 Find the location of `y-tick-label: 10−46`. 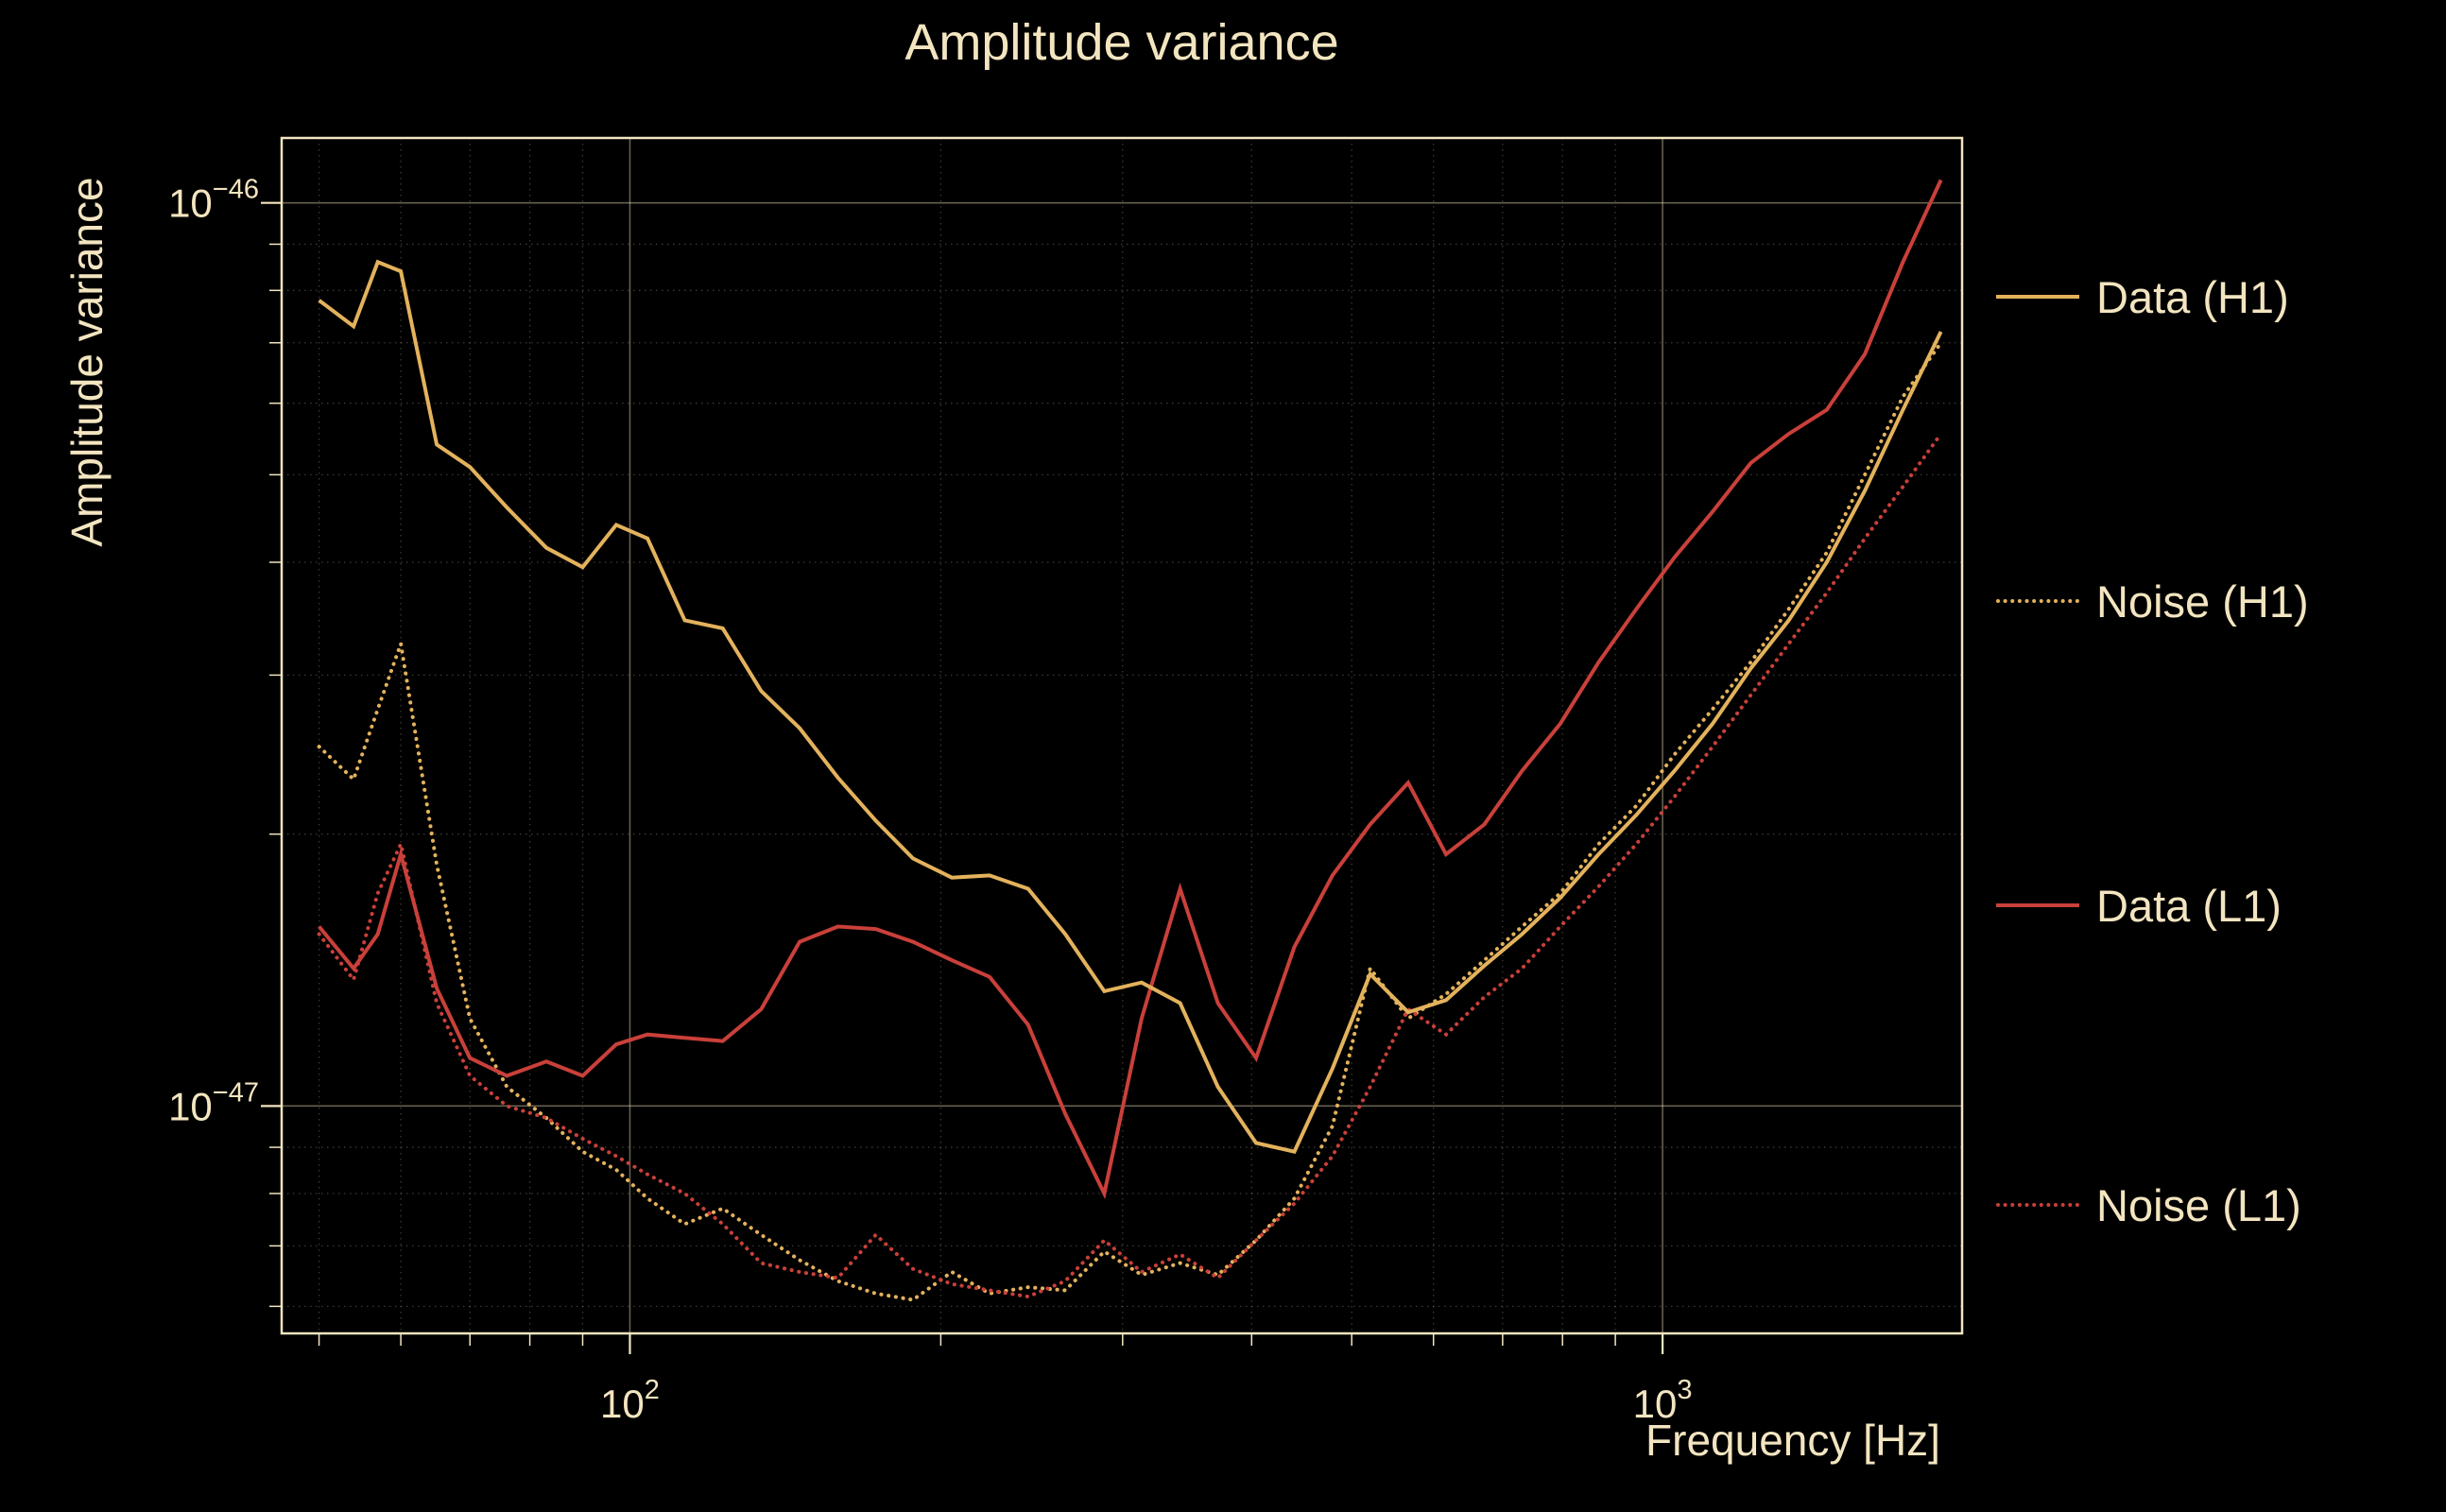

y-tick-label: 10−46 is located at coordinates (213, 200).